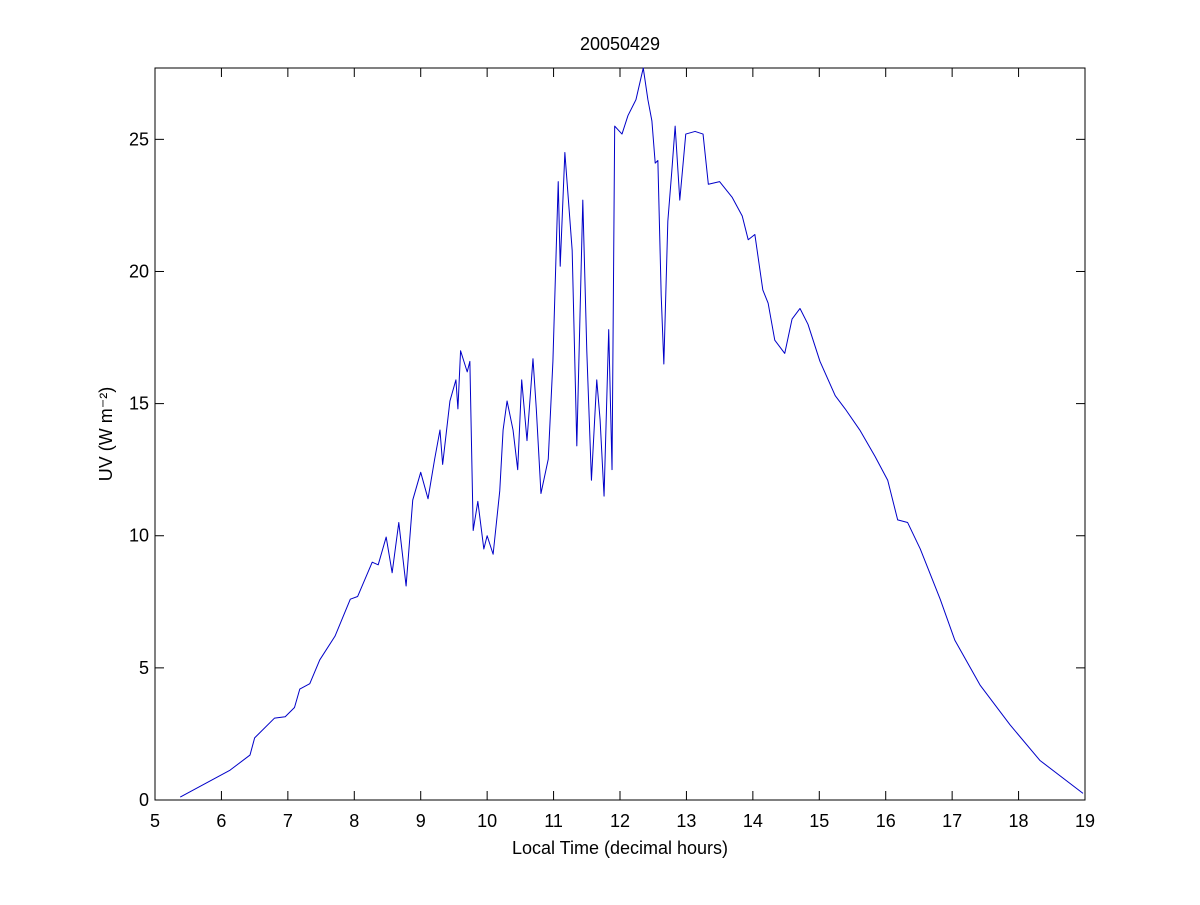  I want to click on x-tick-label: 10, so click(487, 821).